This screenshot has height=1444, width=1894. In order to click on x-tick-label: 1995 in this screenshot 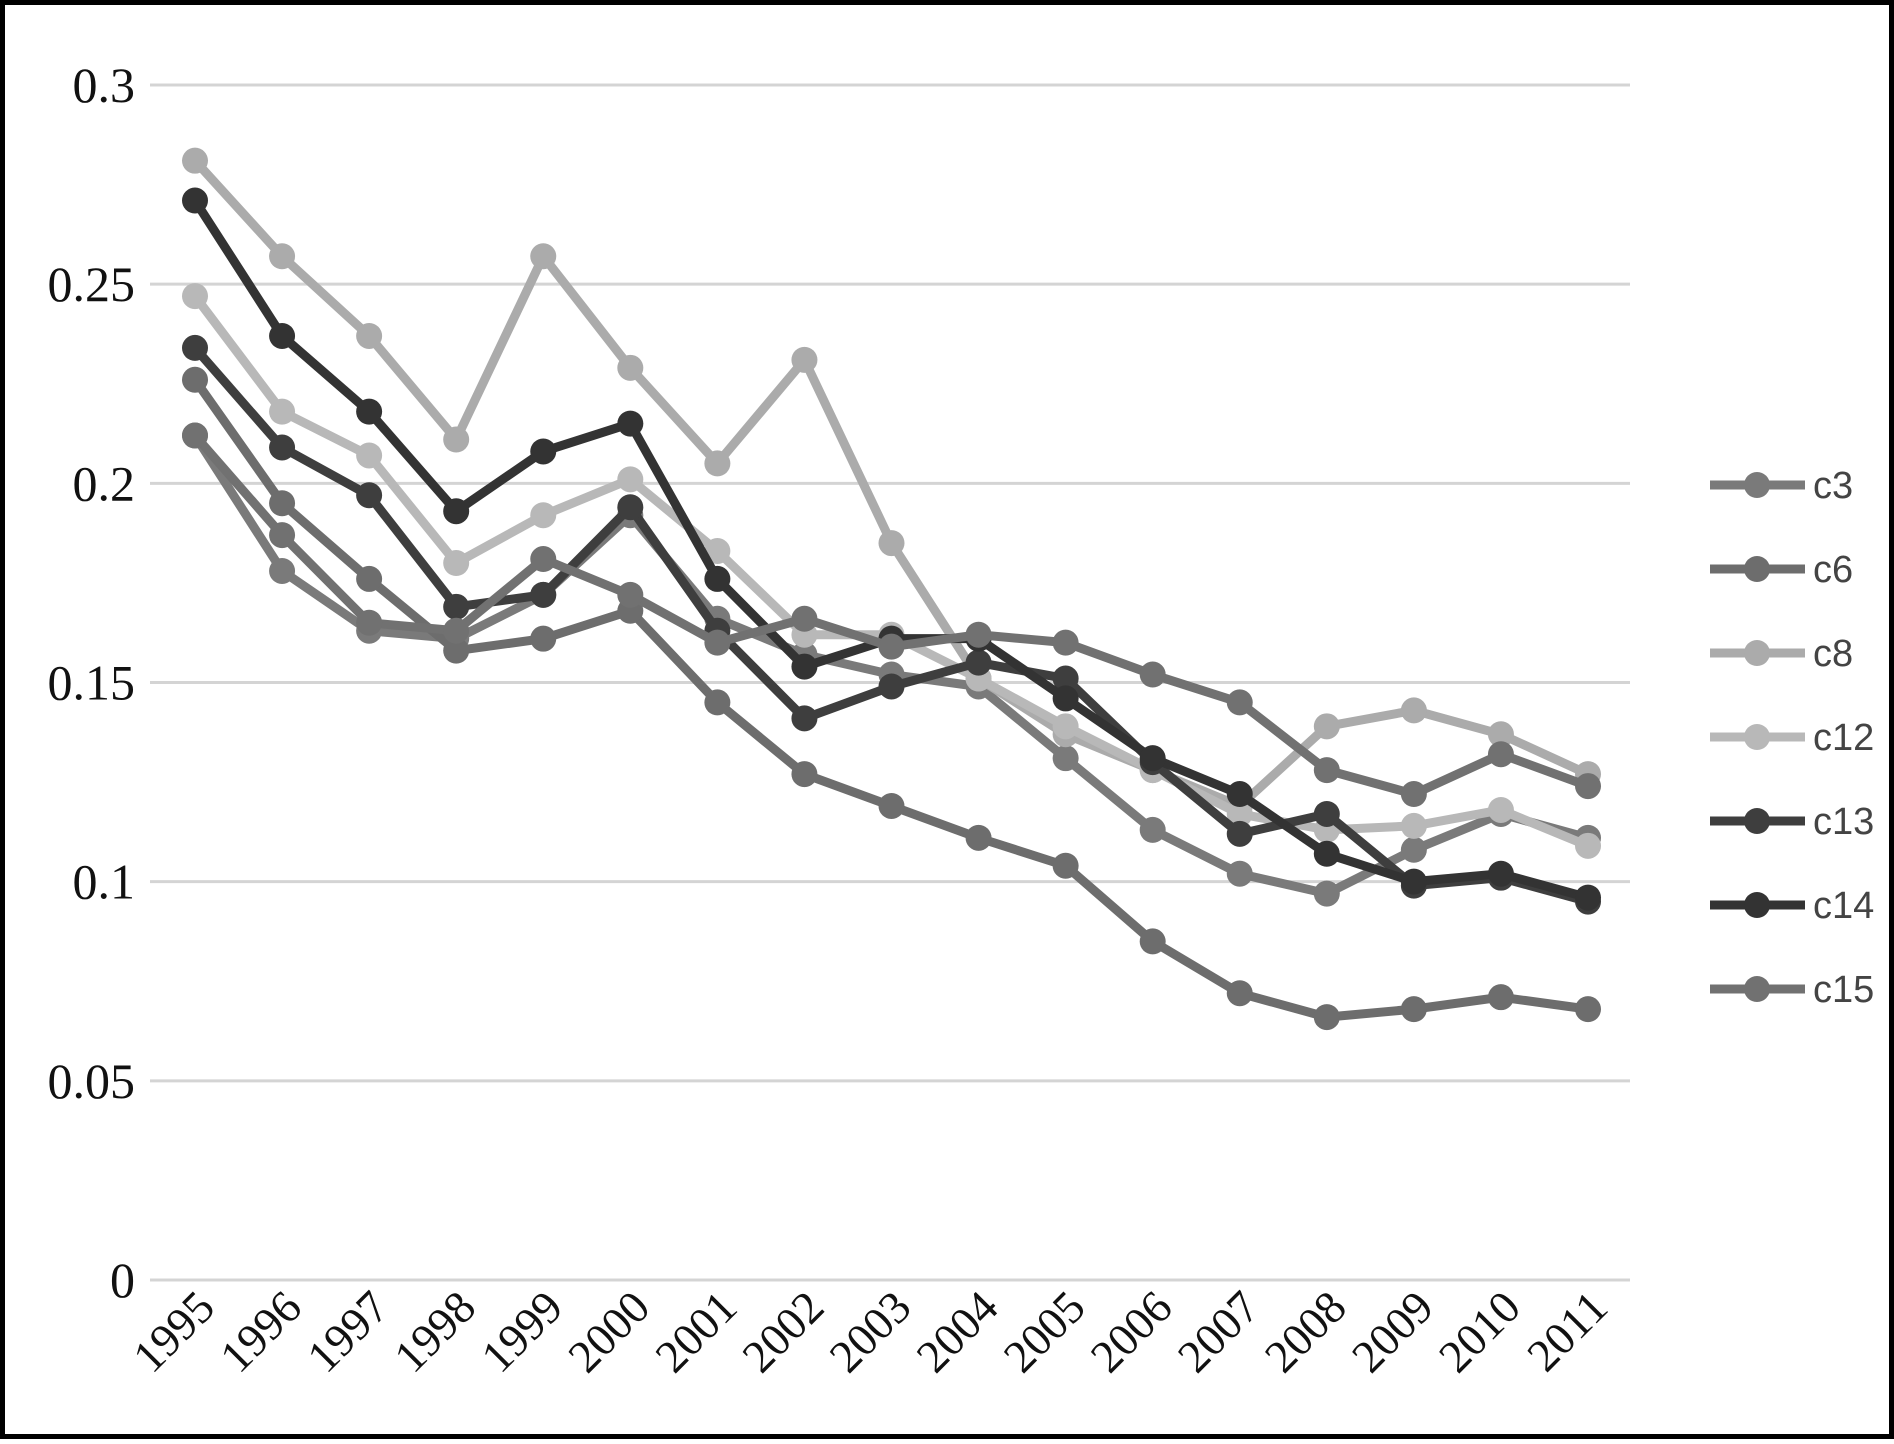, I will do `click(173, 1331)`.